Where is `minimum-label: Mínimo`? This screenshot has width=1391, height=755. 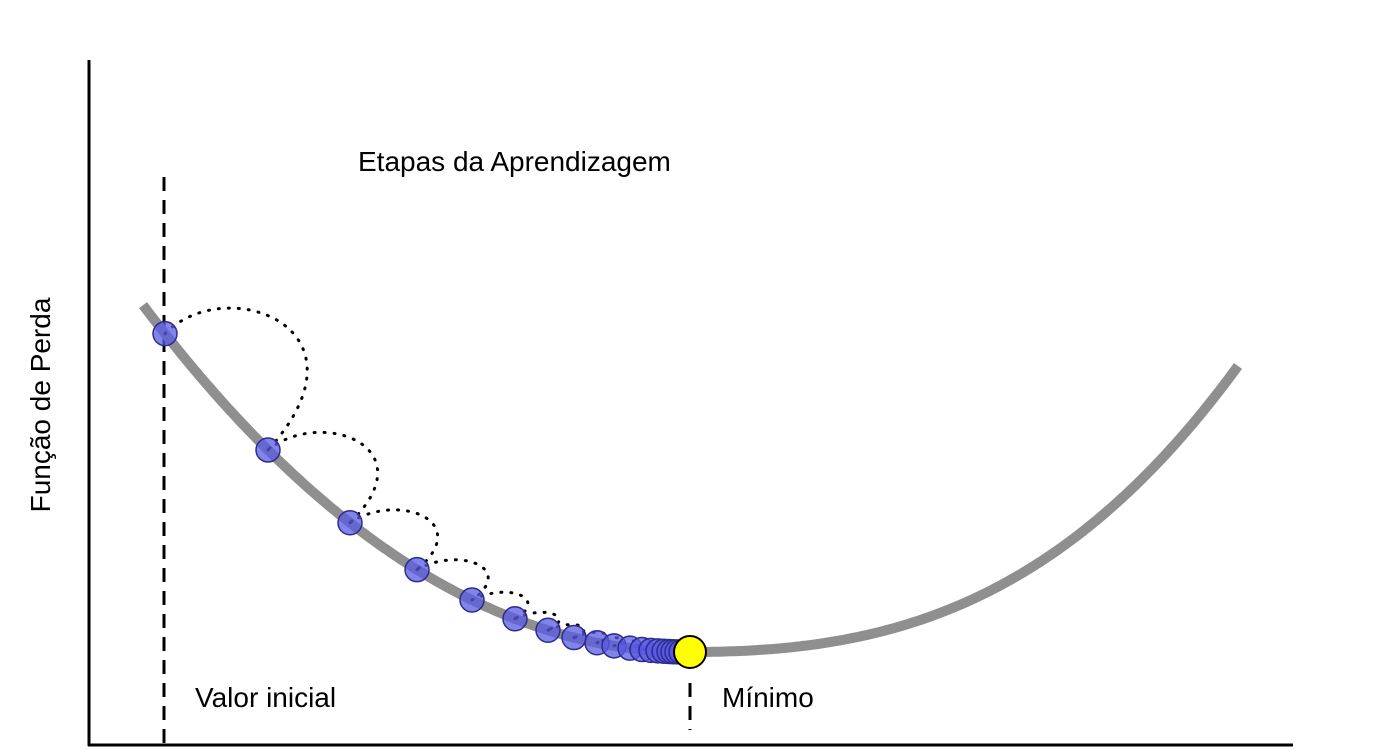 minimum-label: Mínimo is located at coordinates (768, 697).